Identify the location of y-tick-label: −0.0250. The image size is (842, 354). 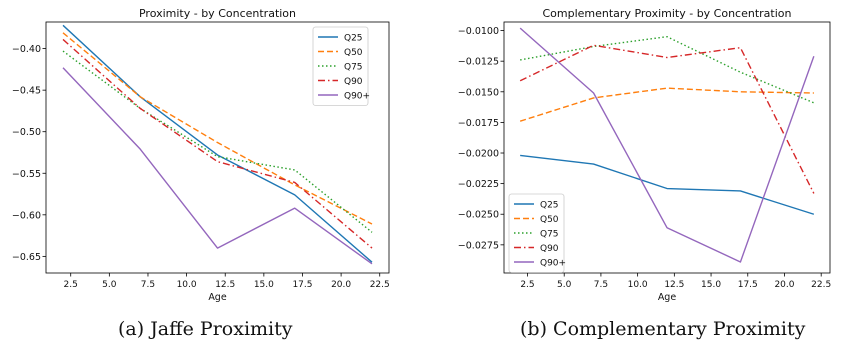
(478, 215).